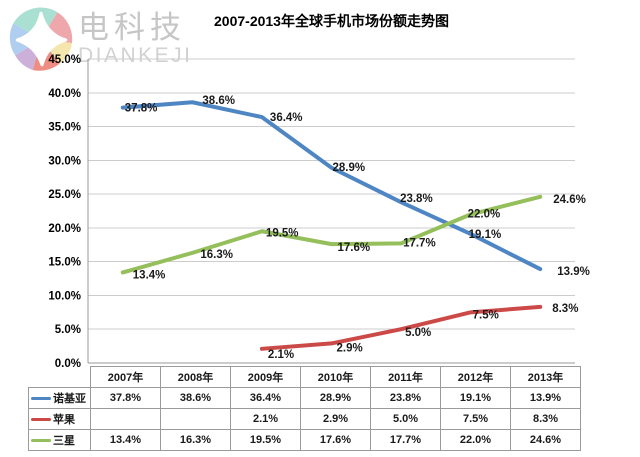 This screenshot has width=640, height=457. Describe the element at coordinates (405, 398) in the screenshot. I see `table-value-cell: 23.8%` at that location.